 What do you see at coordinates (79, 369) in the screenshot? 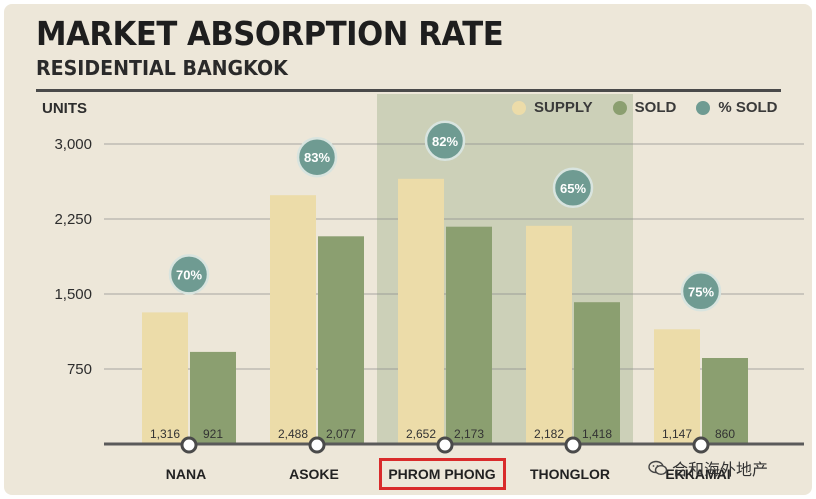
I see `y-tick-750: 750` at bounding box center [79, 369].